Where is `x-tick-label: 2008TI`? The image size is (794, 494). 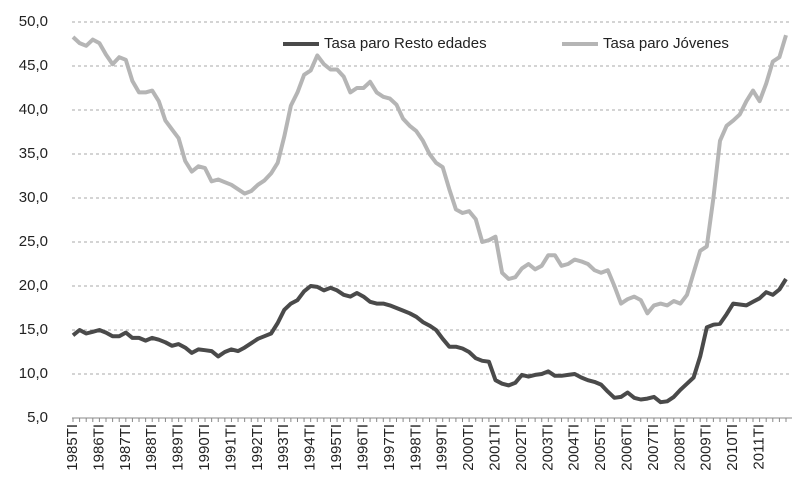
x-tick-label: 2008TI is located at coordinates (679, 447).